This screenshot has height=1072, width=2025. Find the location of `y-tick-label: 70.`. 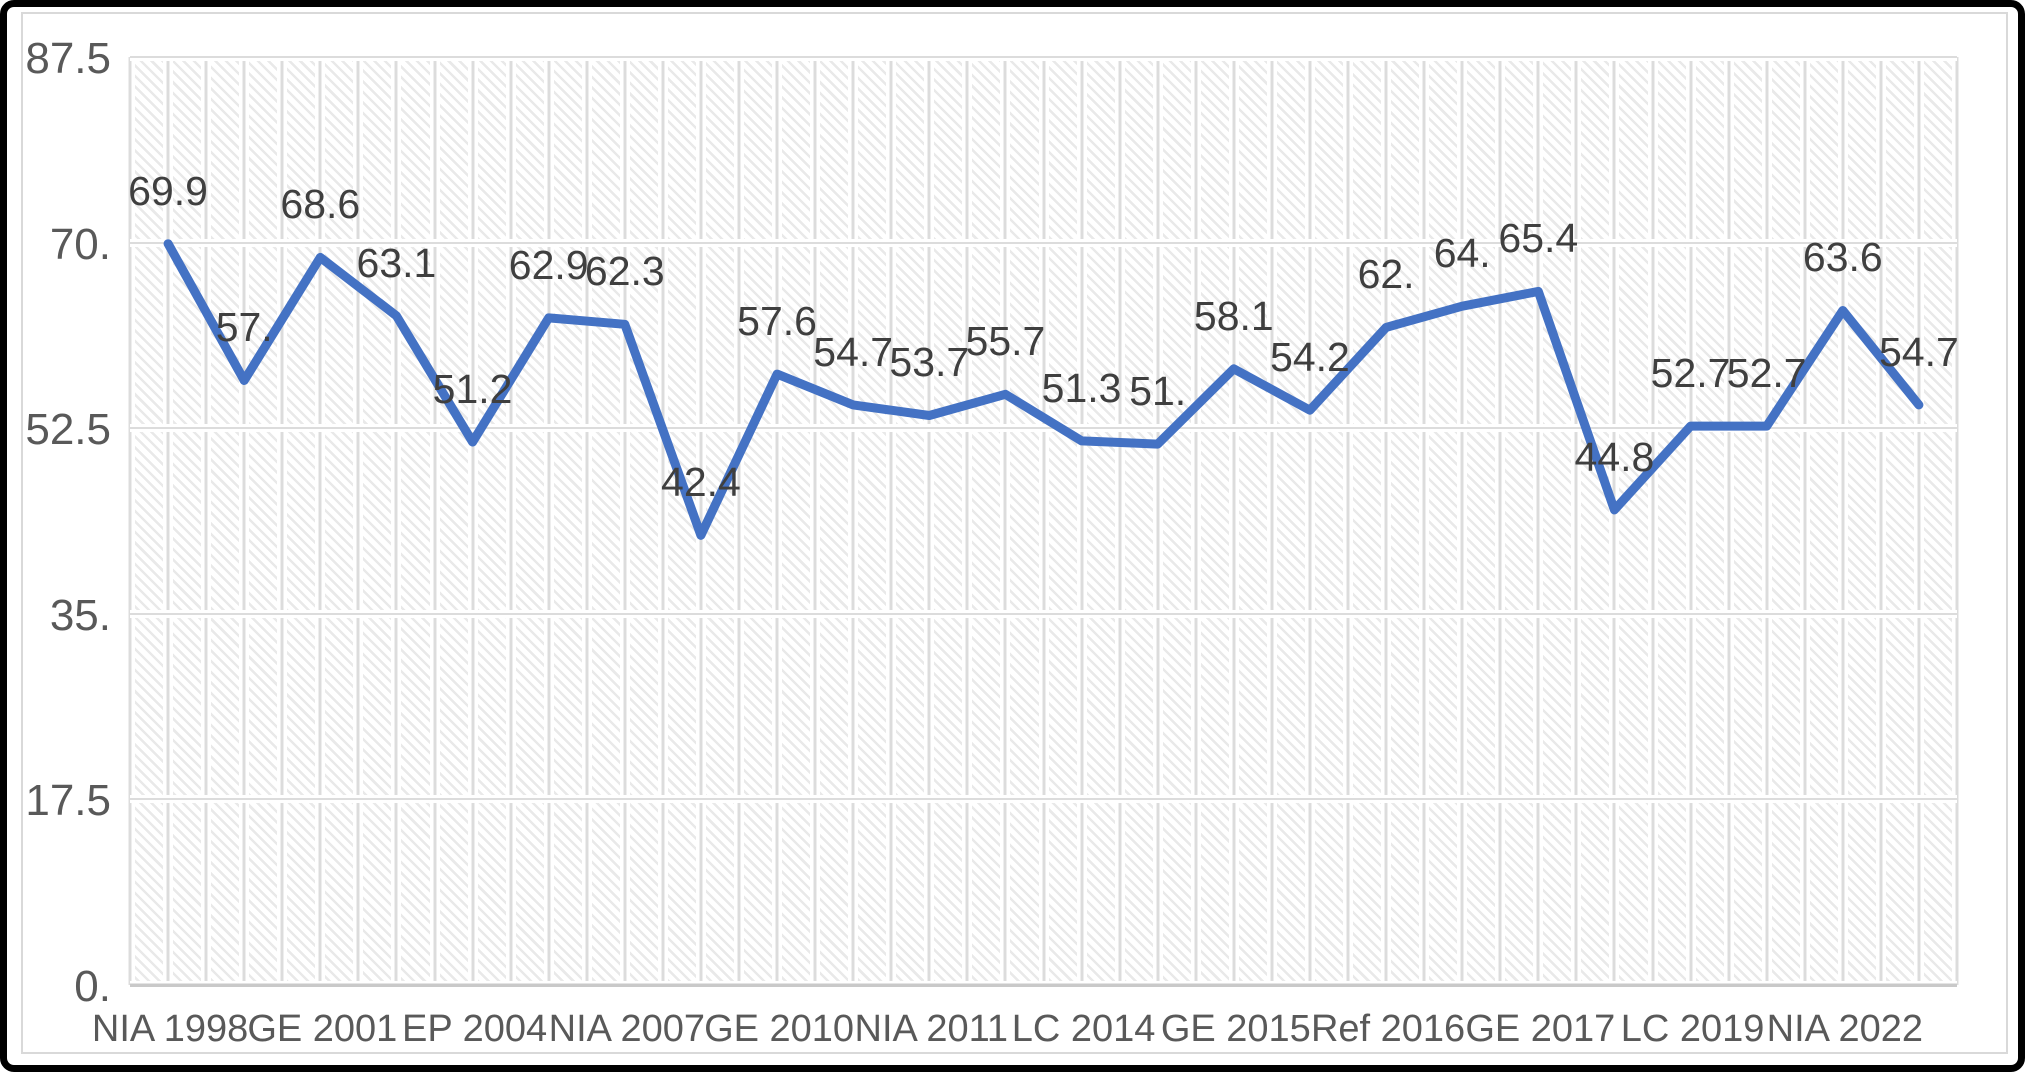

y-tick-label: 70. is located at coordinates (80, 244).